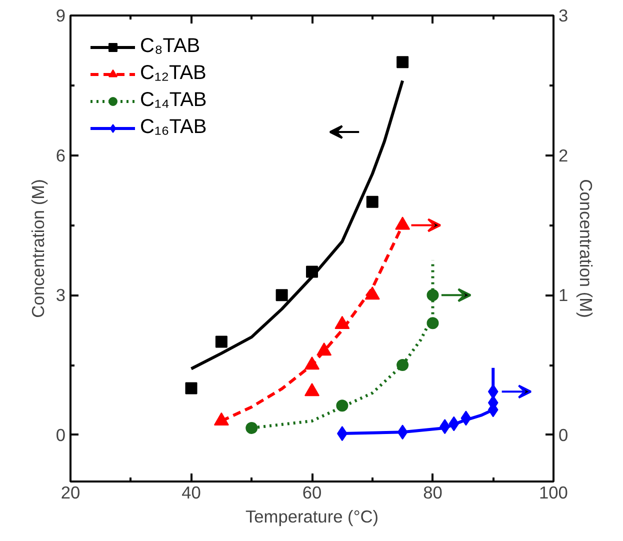 Image resolution: width=623 pixels, height=541 pixels. Describe the element at coordinates (61, 434) in the screenshot. I see `y-tick-label: 0` at that location.